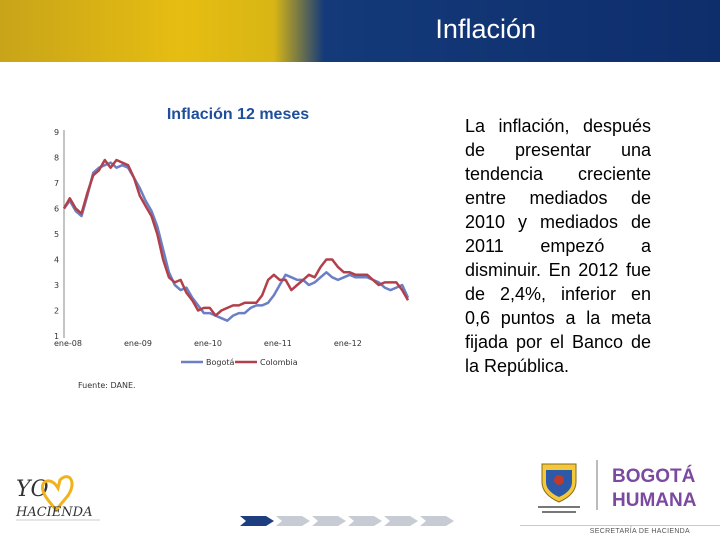 The width and height of the screenshot is (720, 540). I want to click on svg-text: BOGOTÁ, so click(654, 476).